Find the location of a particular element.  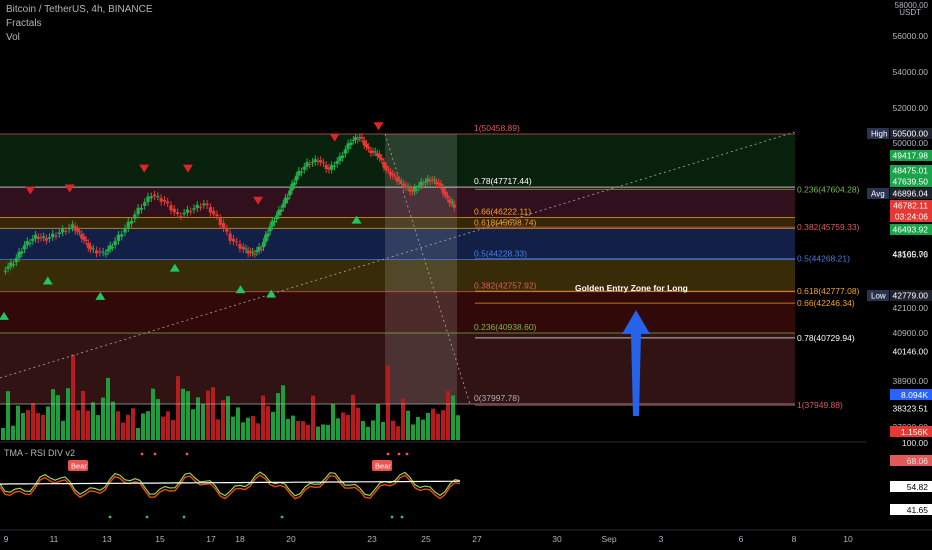

fractal-up-marker is located at coordinates (100, 295).